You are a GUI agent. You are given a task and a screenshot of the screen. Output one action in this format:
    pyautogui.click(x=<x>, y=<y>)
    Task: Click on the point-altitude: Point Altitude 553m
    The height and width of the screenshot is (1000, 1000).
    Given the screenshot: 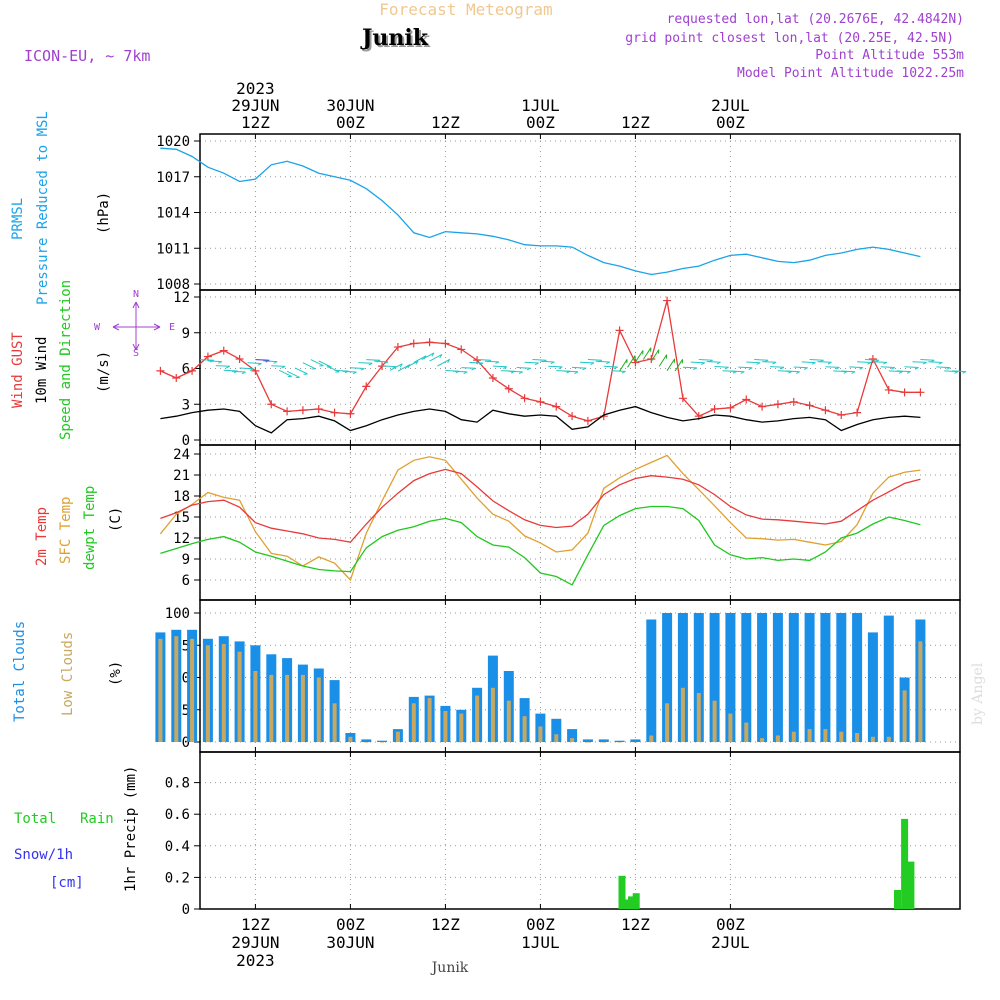 What is the action you would take?
    pyautogui.click(x=889, y=55)
    